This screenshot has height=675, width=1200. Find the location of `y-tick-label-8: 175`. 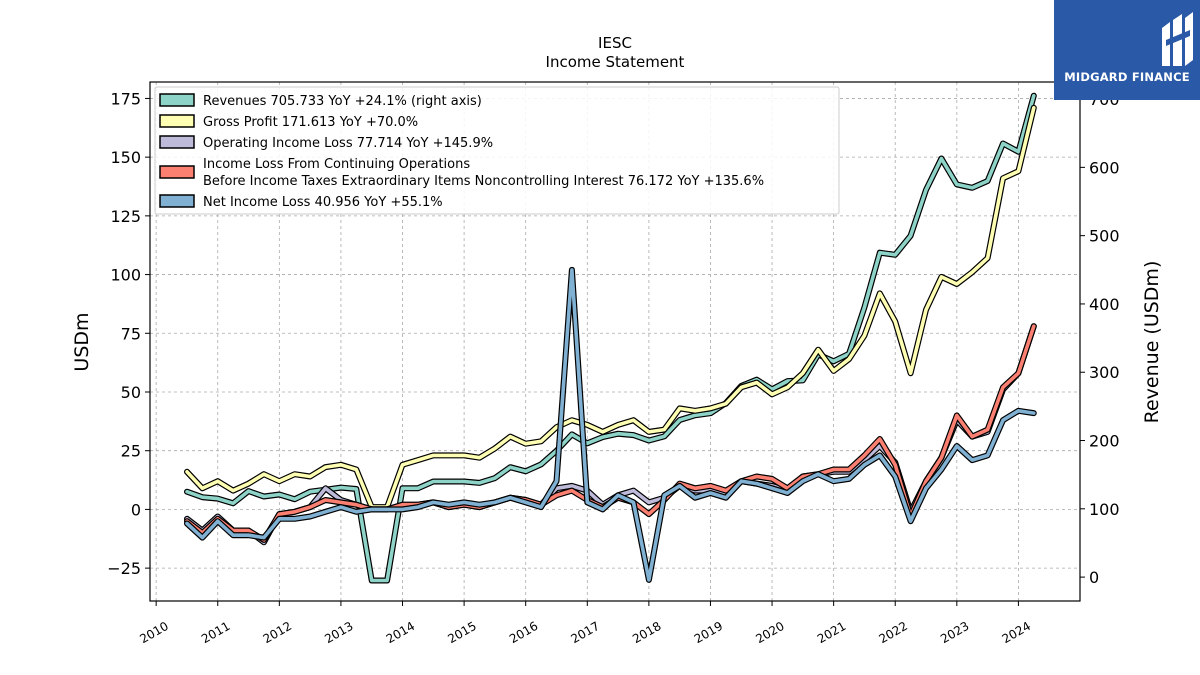

y-tick-label-8: 175 is located at coordinates (125, 98).